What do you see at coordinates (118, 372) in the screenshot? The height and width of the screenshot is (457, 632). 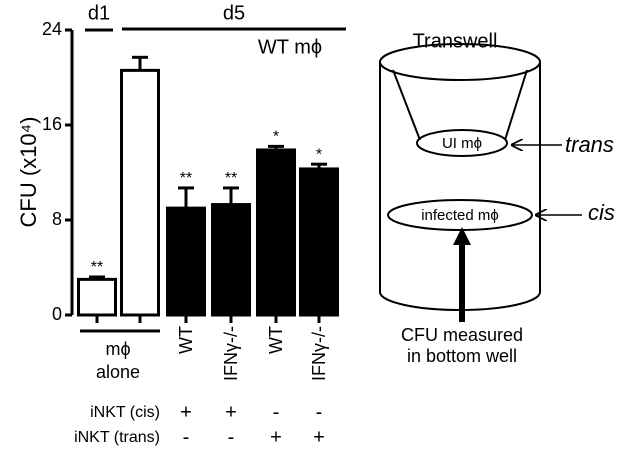 I see `group-label: alone` at bounding box center [118, 372].